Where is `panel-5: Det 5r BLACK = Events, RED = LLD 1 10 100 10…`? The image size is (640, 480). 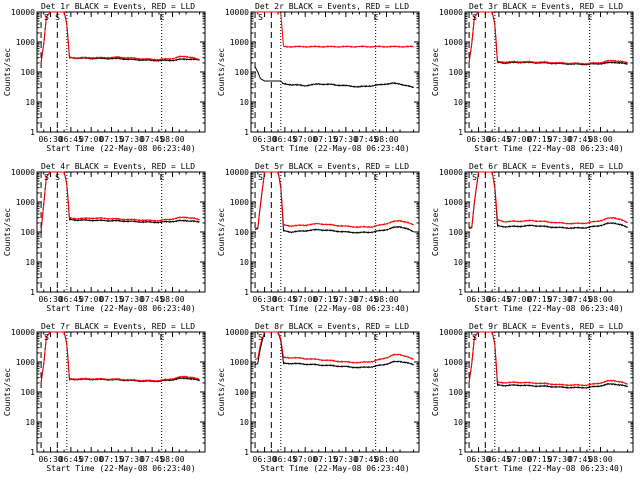
panel-5: Det 5r BLACK = Events, RED = LLD 1 10 100 10… is located at coordinates (318, 237).